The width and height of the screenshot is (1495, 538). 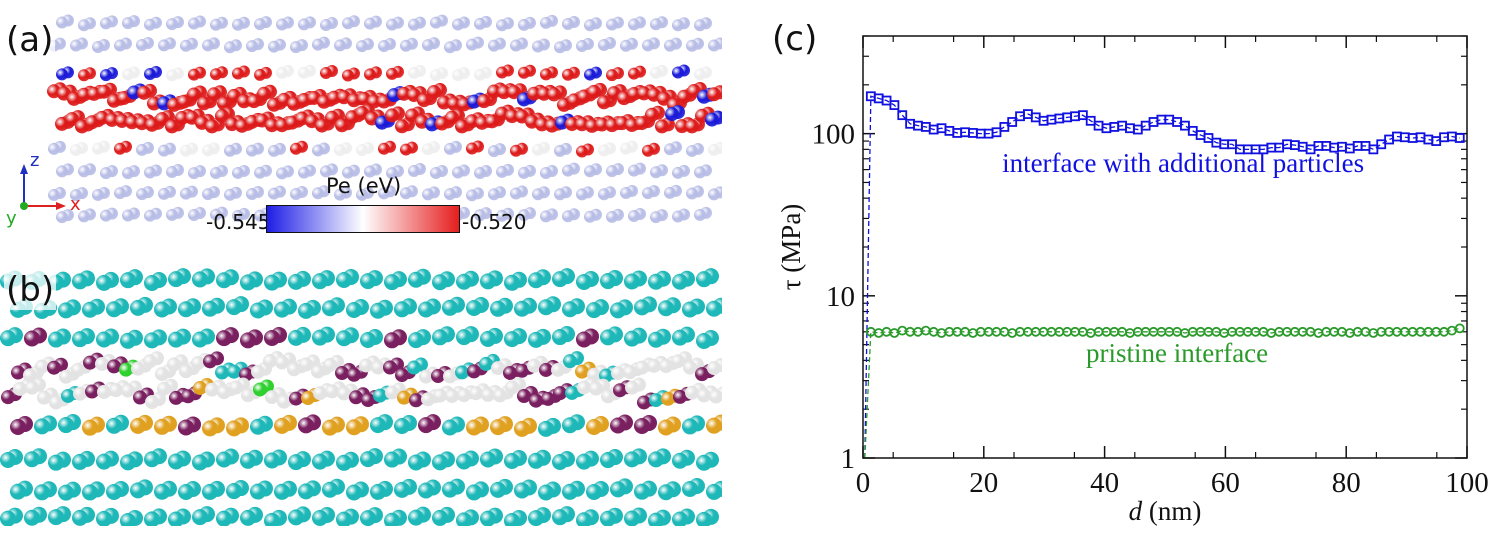 I want to click on y-tick-label: 100, so click(x=834, y=135).